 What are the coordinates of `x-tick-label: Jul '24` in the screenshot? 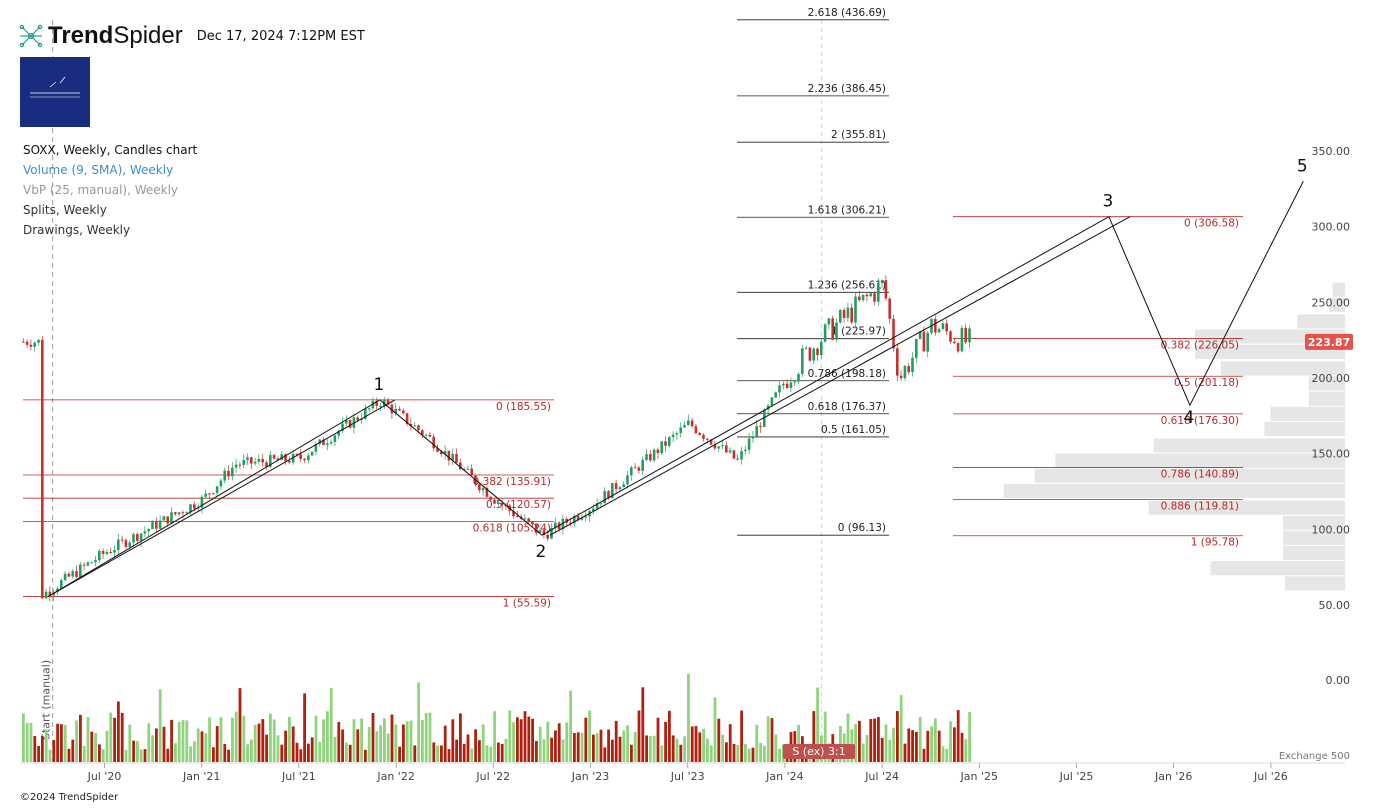 It's located at (881, 776).